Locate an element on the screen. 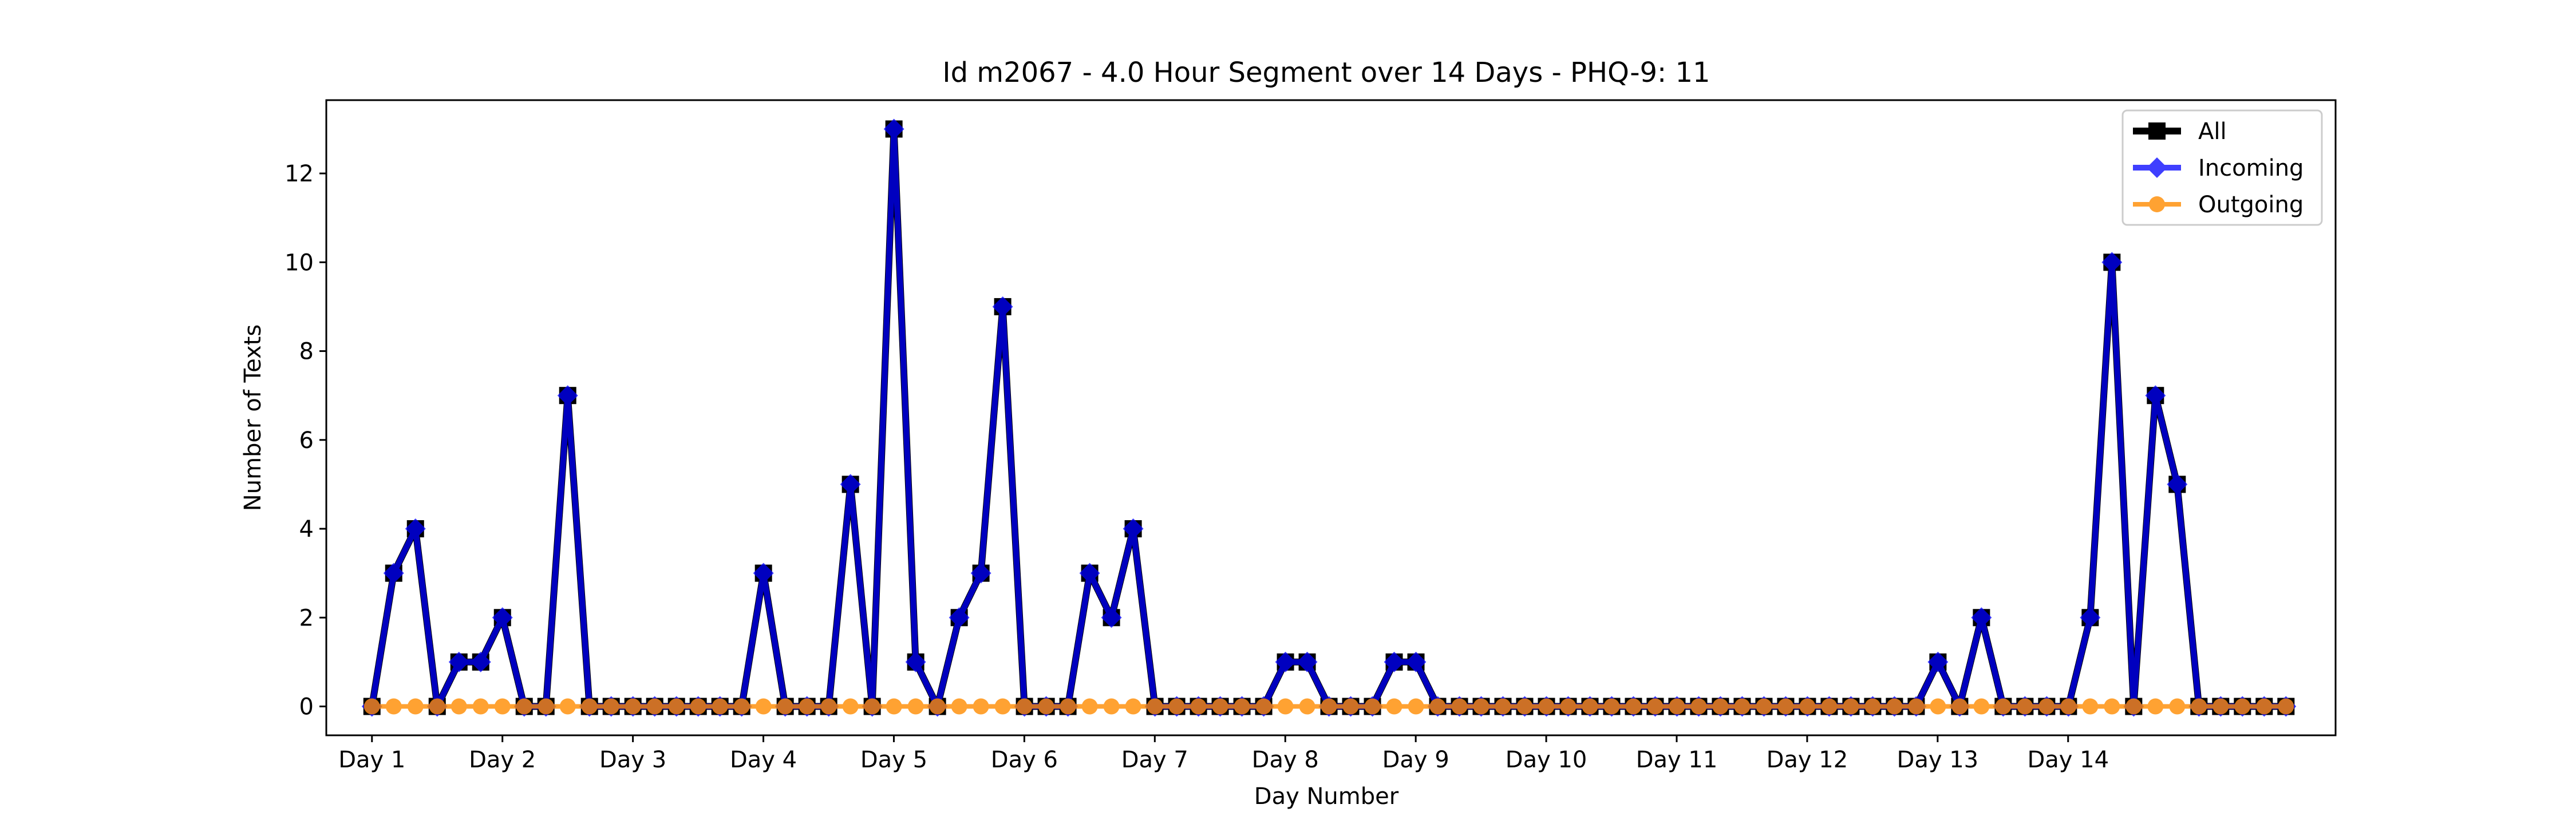 The height and width of the screenshot is (824, 2576). x-tick-label: Day 7 is located at coordinates (1154, 760).